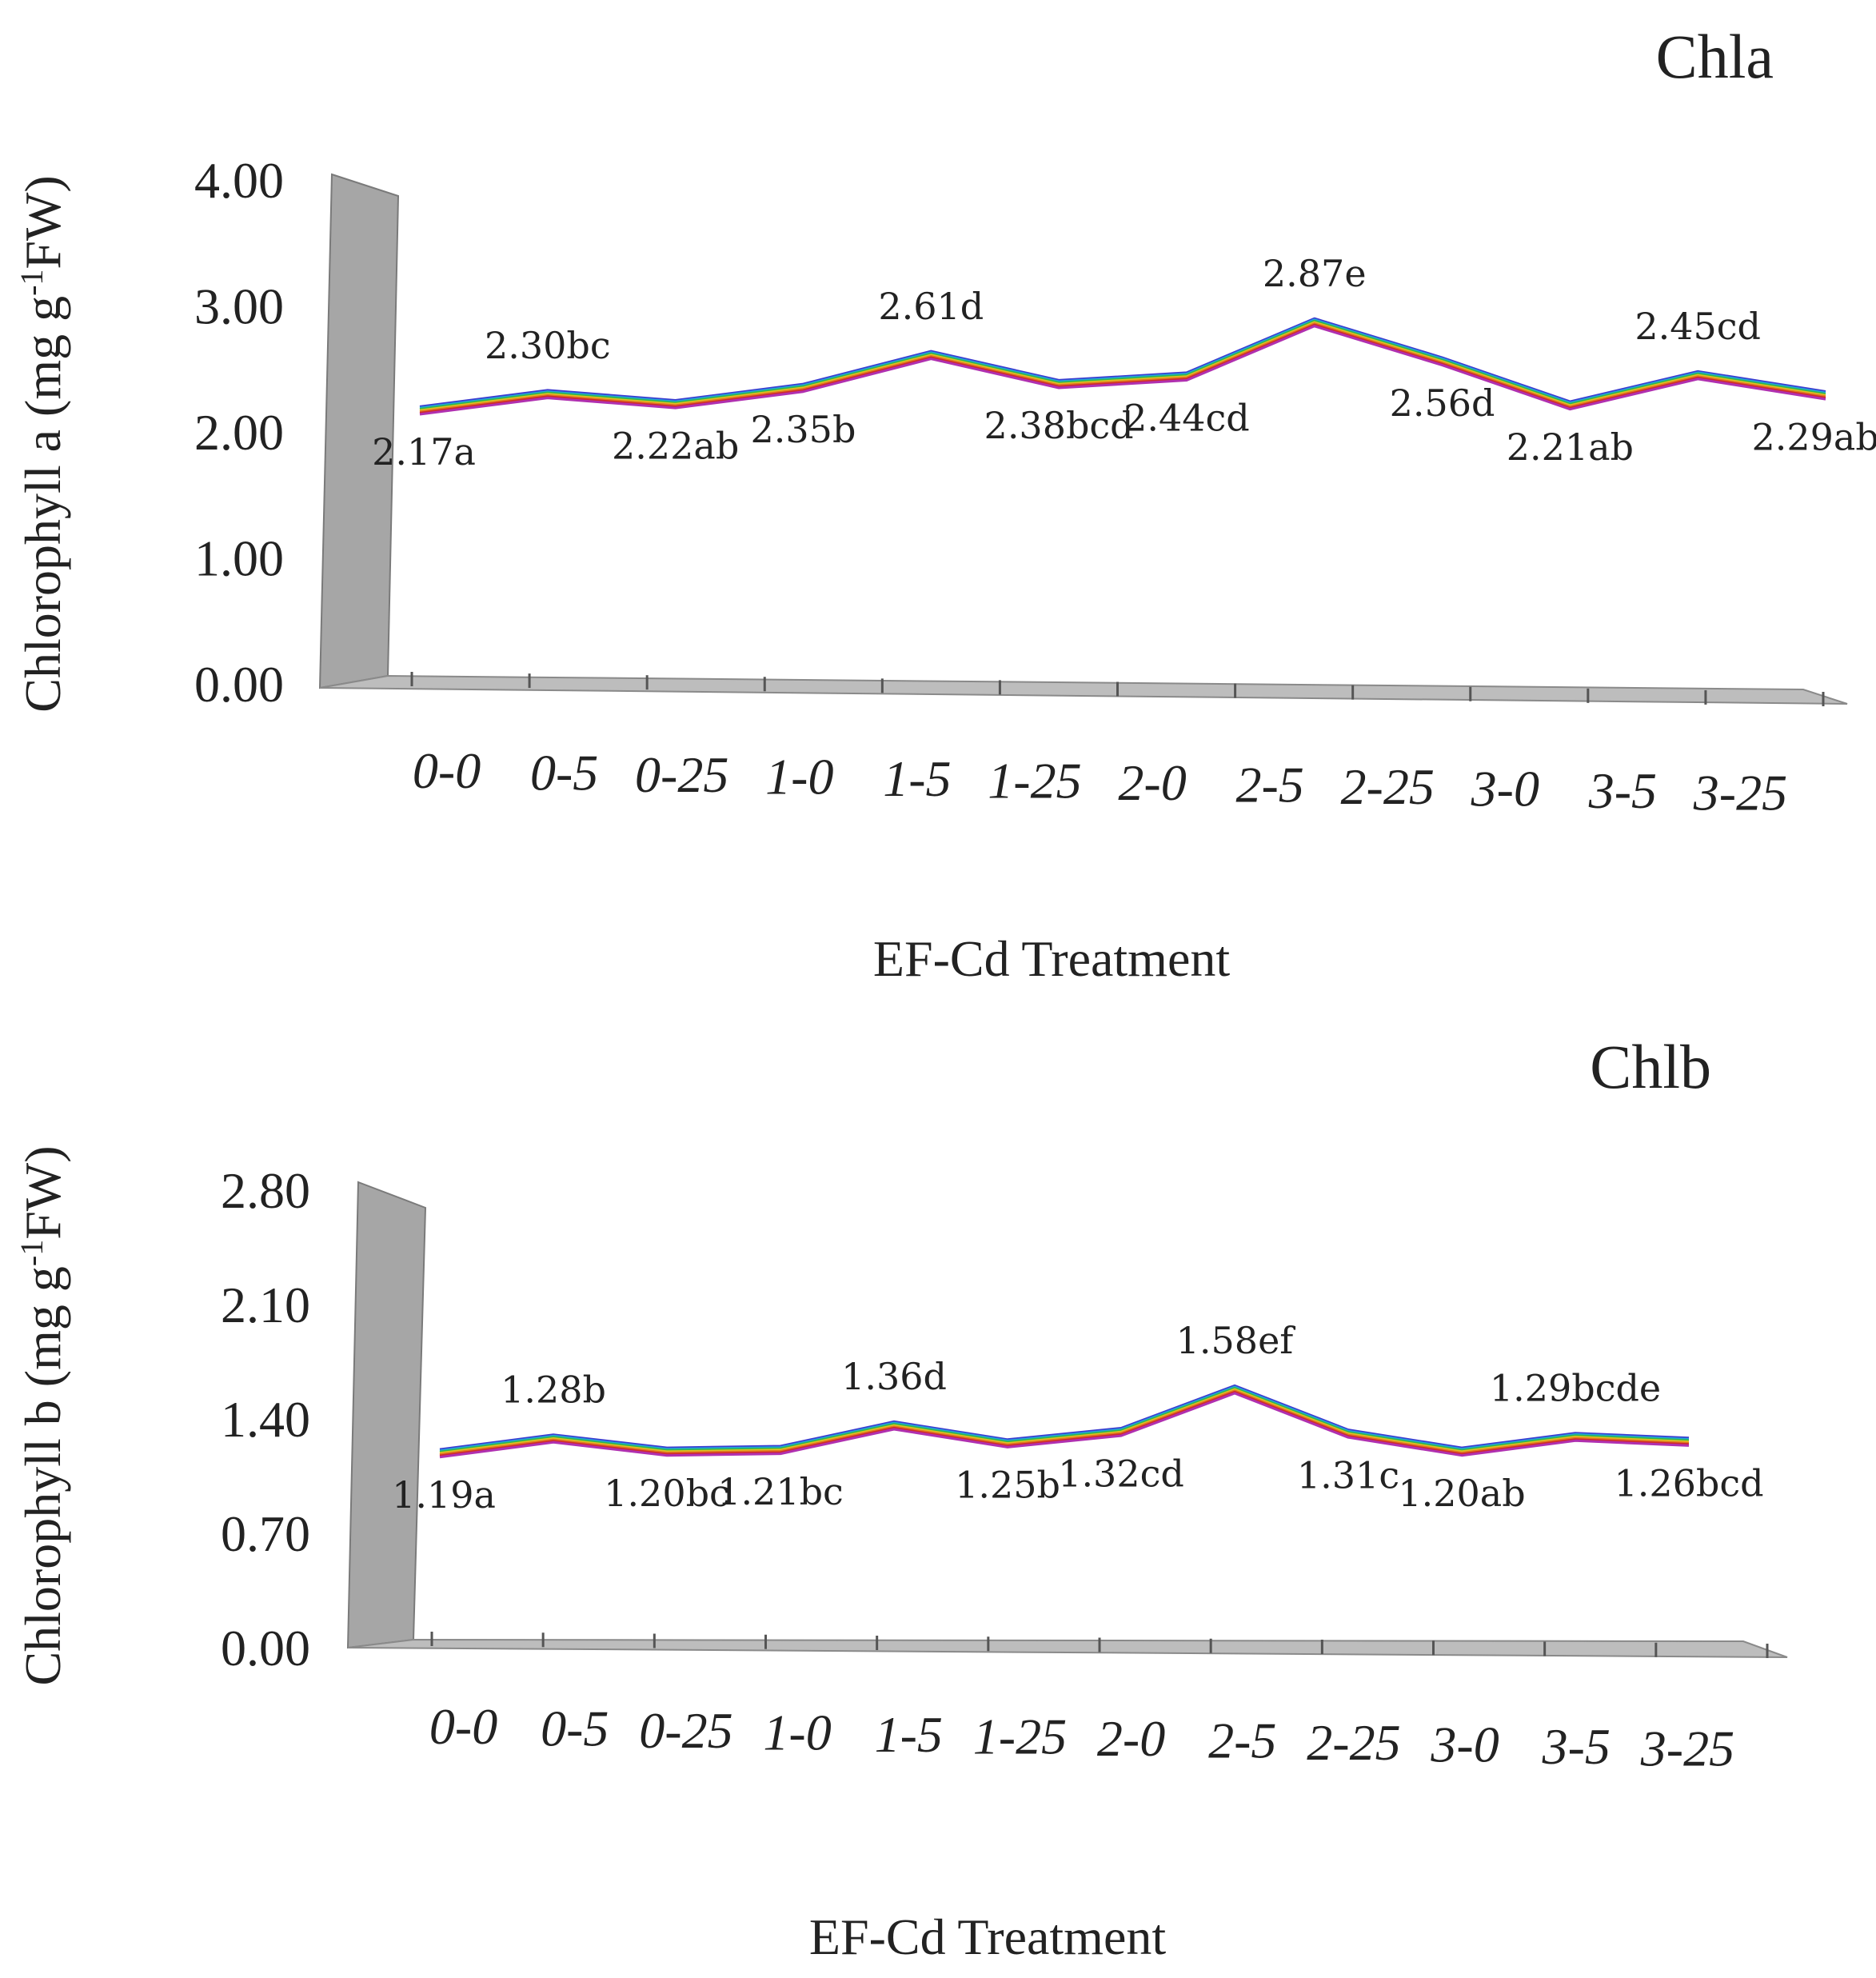 This screenshot has height=1978, width=1876. I want to click on data-label: 2.38bcd, so click(1059, 425).